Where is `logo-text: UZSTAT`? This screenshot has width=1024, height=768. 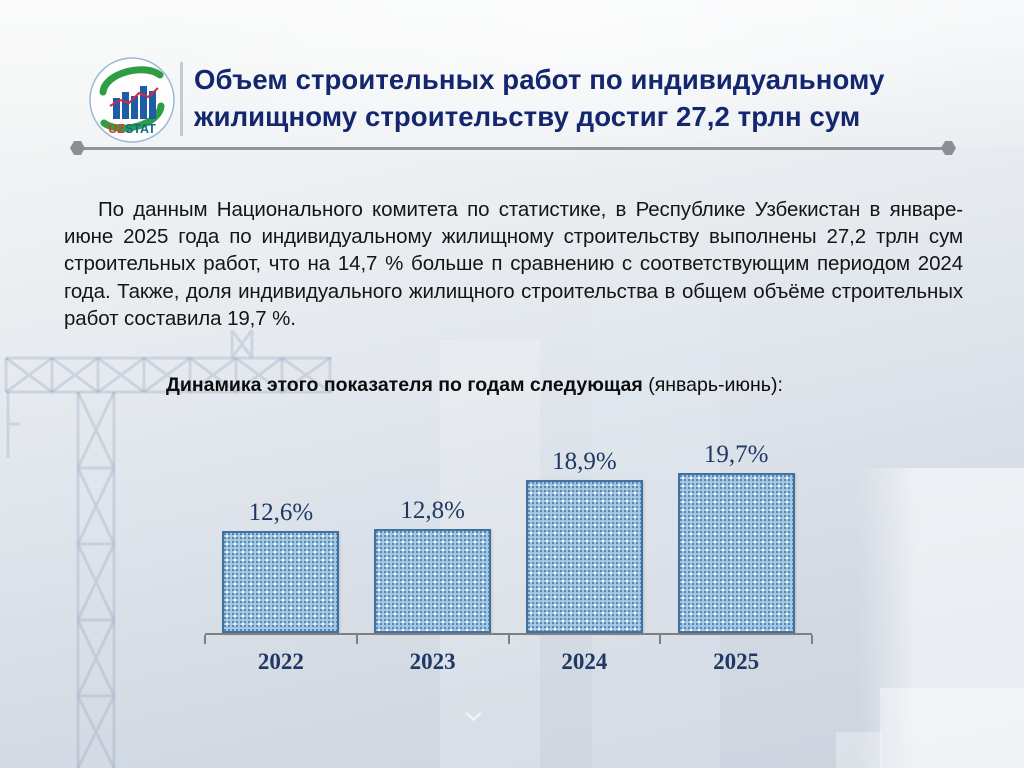
logo-text: UZSTAT is located at coordinates (132, 129).